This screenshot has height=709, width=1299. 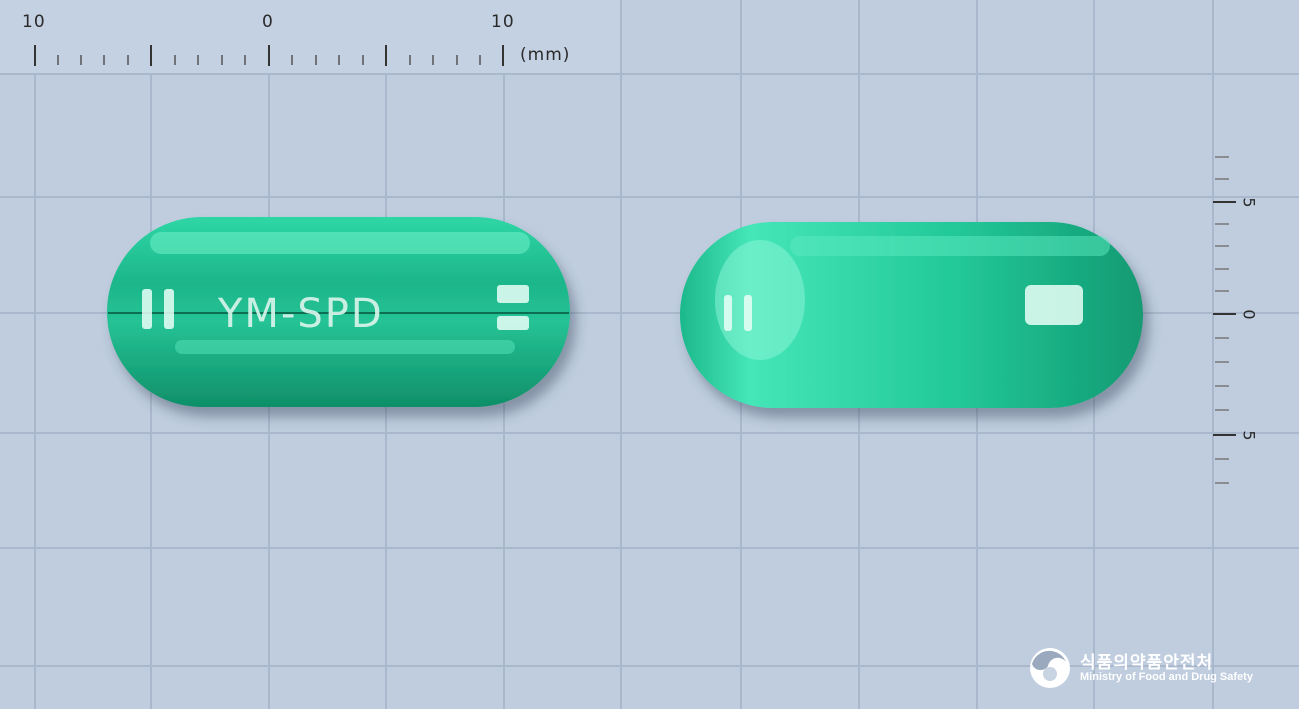 I want to click on top-ruler-label-zero: 0, so click(x=268, y=22).